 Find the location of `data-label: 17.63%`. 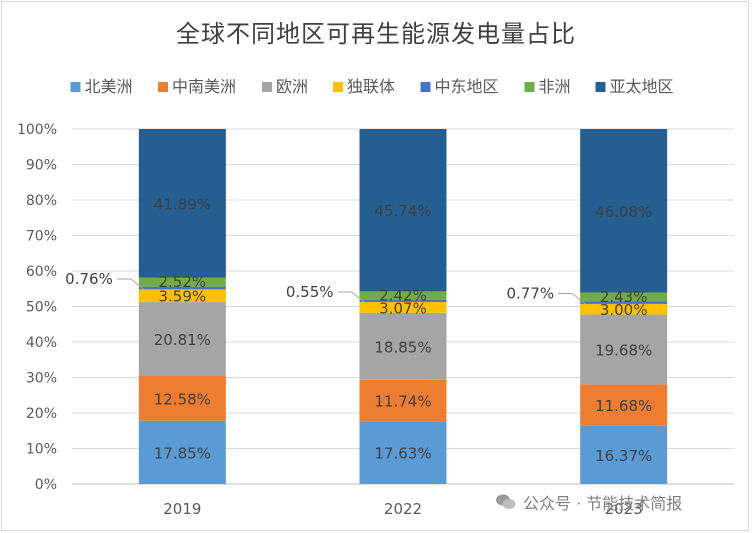

data-label: 17.63% is located at coordinates (402, 454).